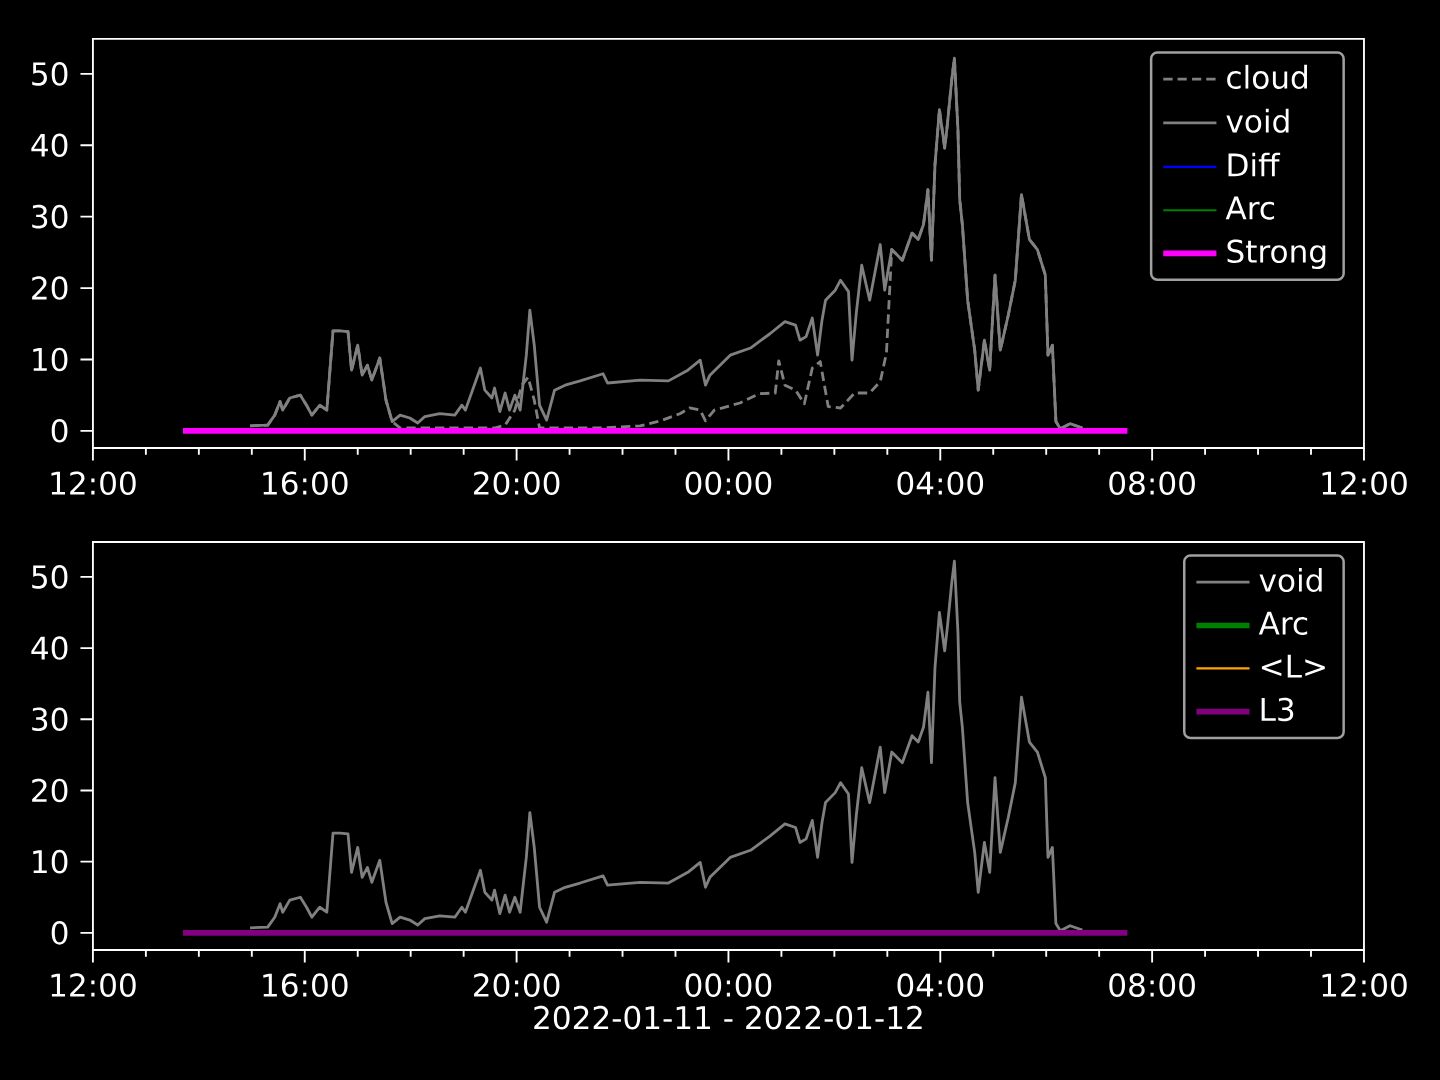  Describe the element at coordinates (1276, 254) in the screenshot. I see `legend-label: Strong` at that location.